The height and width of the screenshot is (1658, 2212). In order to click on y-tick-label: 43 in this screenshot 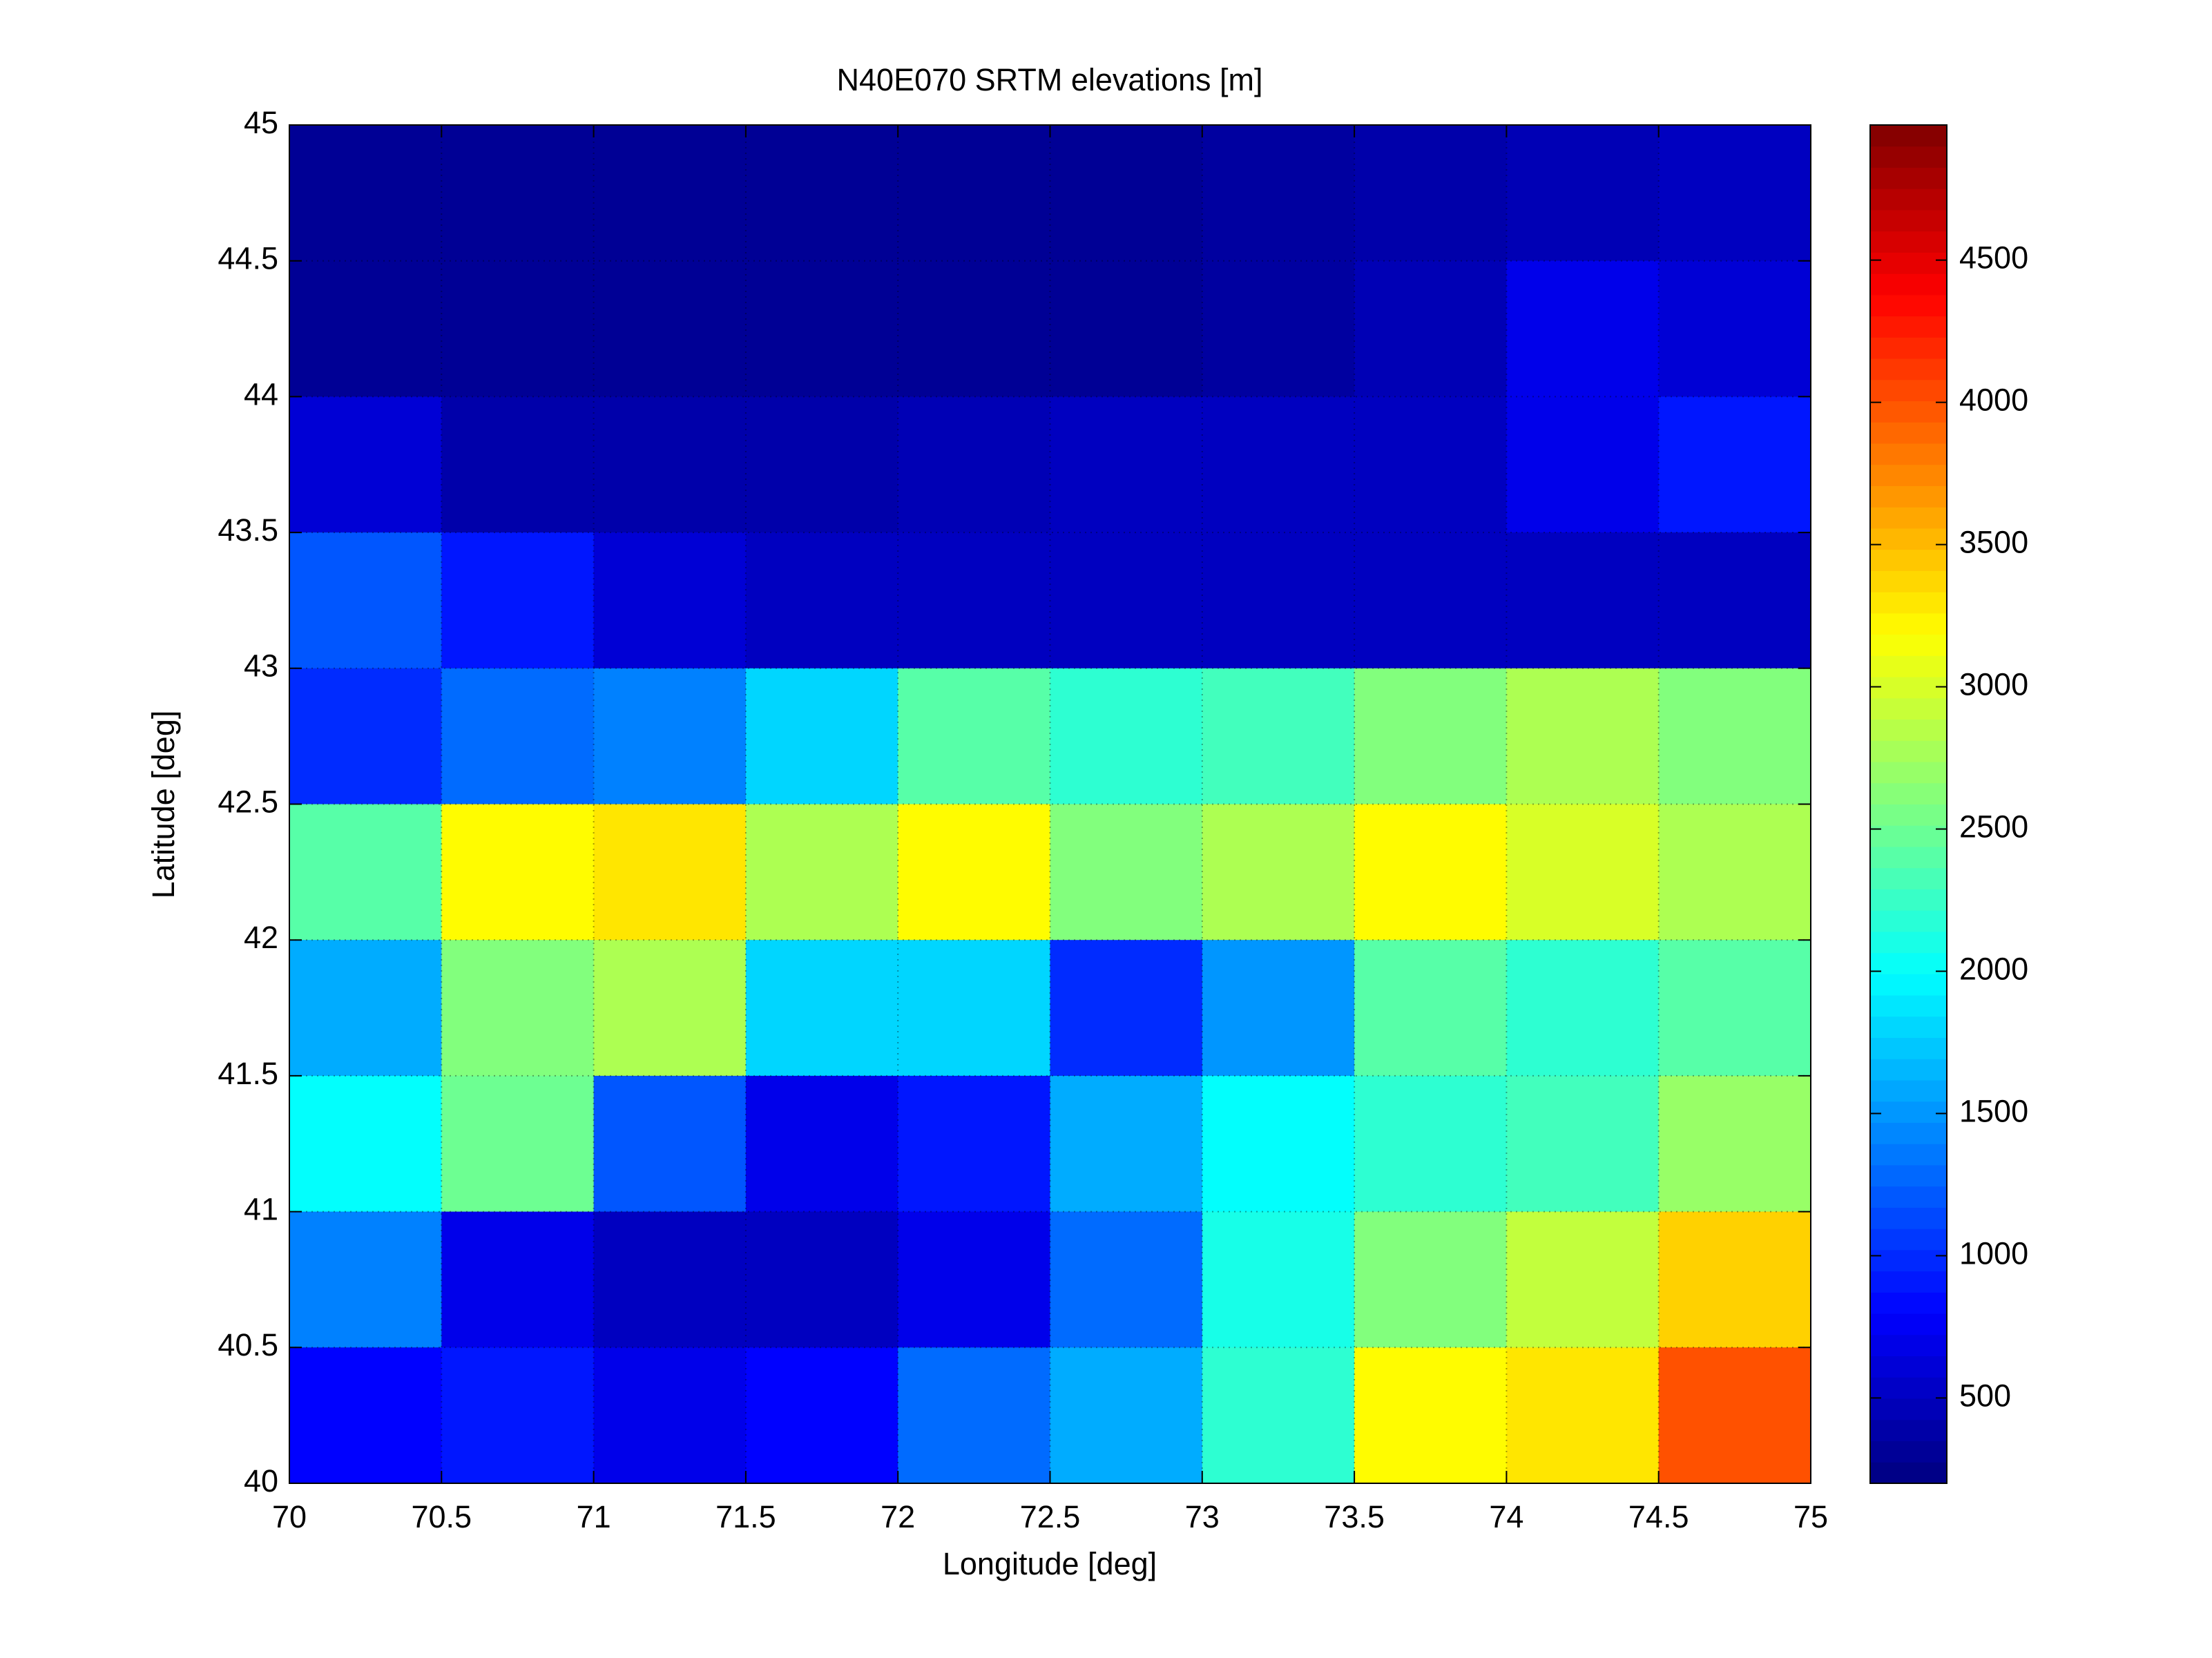, I will do `click(261, 666)`.